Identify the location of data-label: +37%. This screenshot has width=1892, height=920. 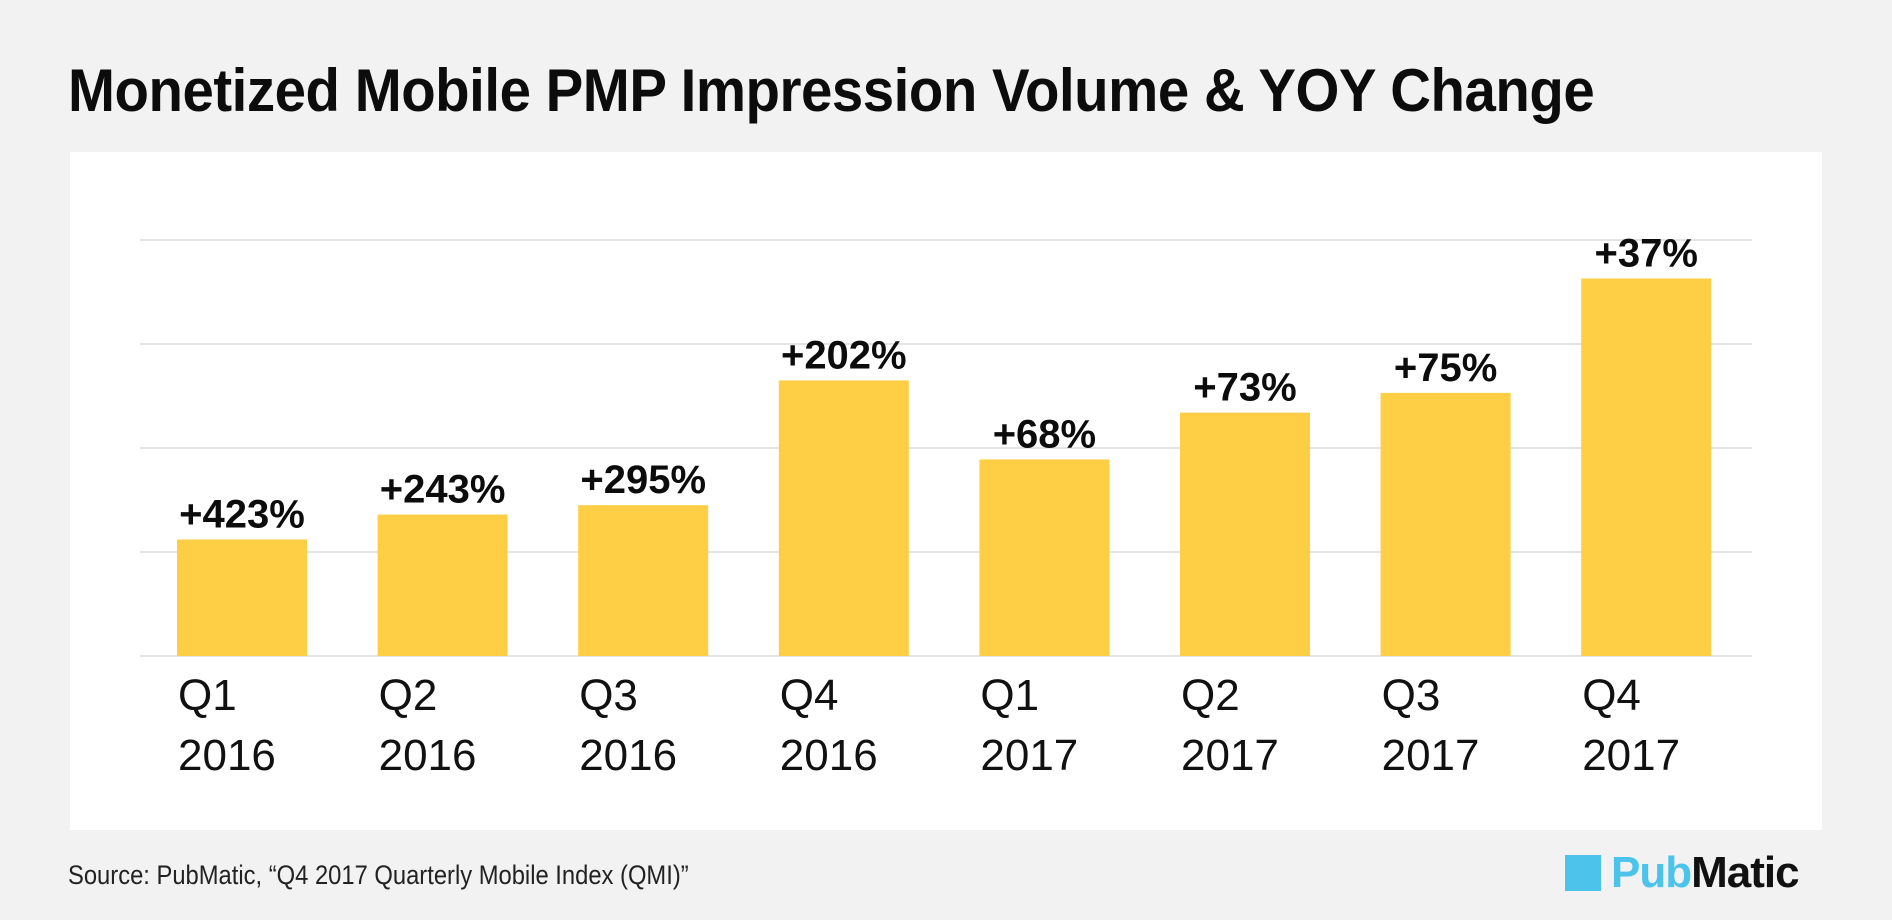
(1645, 253).